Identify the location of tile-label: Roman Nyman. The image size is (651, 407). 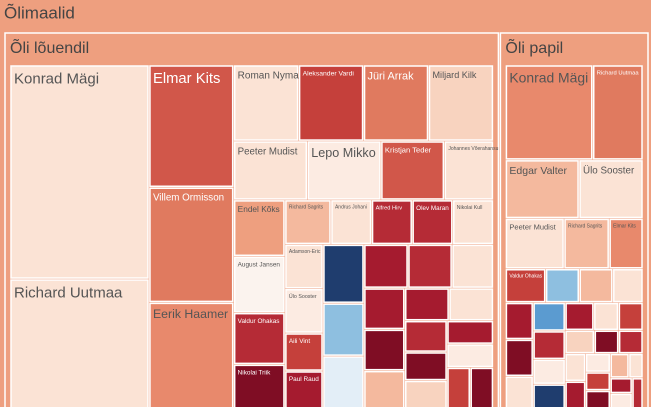
(271, 76).